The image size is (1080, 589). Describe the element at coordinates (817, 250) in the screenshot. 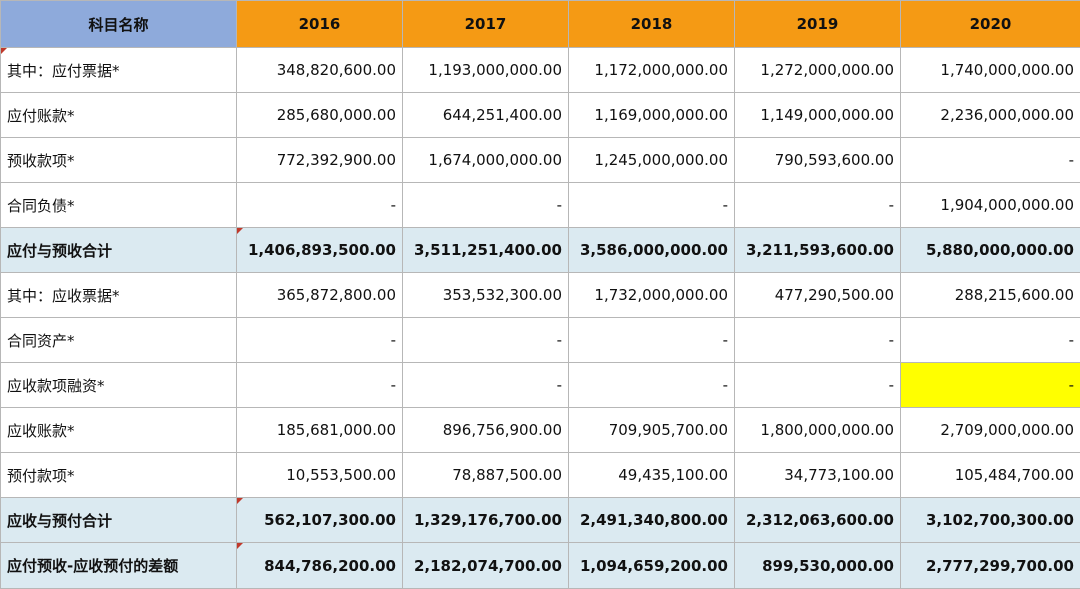

I see `table-cell: 3,211,593,600.00` at that location.